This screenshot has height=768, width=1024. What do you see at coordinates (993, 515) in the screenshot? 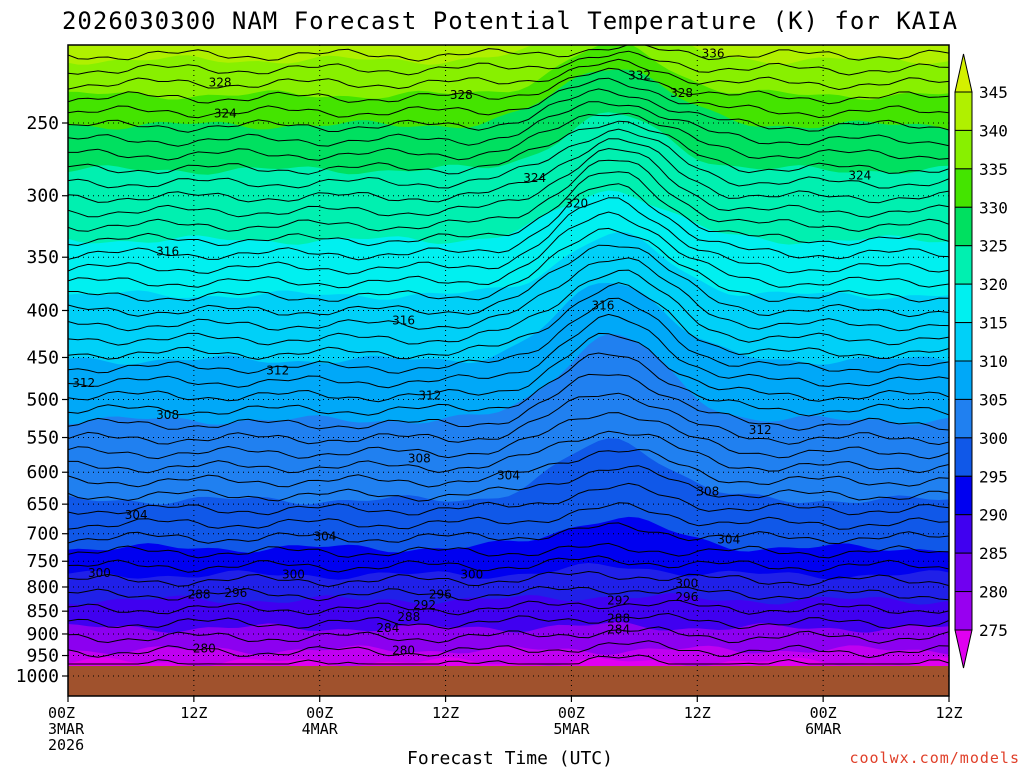
I see `colorbar-label: 290` at bounding box center [993, 515].